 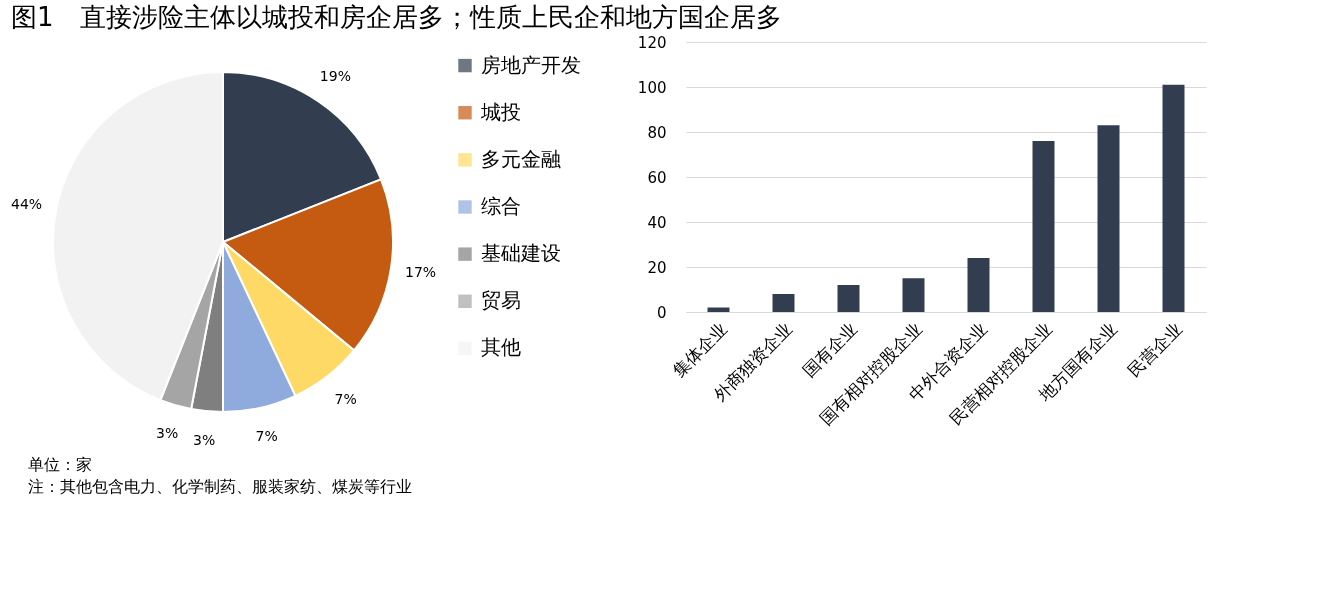 What do you see at coordinates (396, 17) in the screenshot?
I see `chart-title: 图1 直接涉险主体以城投和房企居多；性质上民企和地方国企居多` at bounding box center [396, 17].